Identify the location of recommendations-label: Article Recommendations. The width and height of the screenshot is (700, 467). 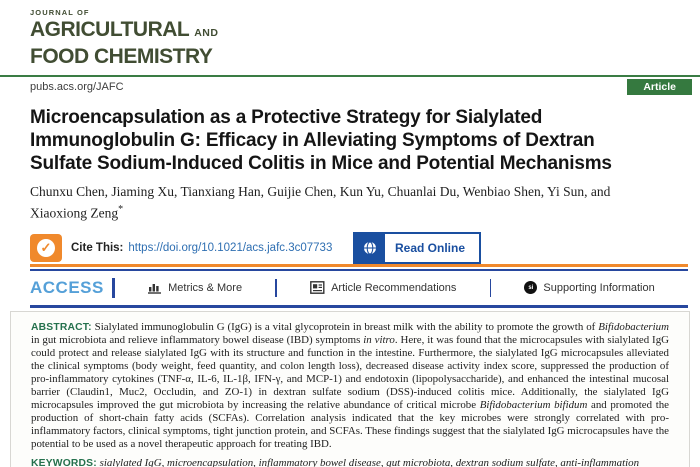
(394, 287).